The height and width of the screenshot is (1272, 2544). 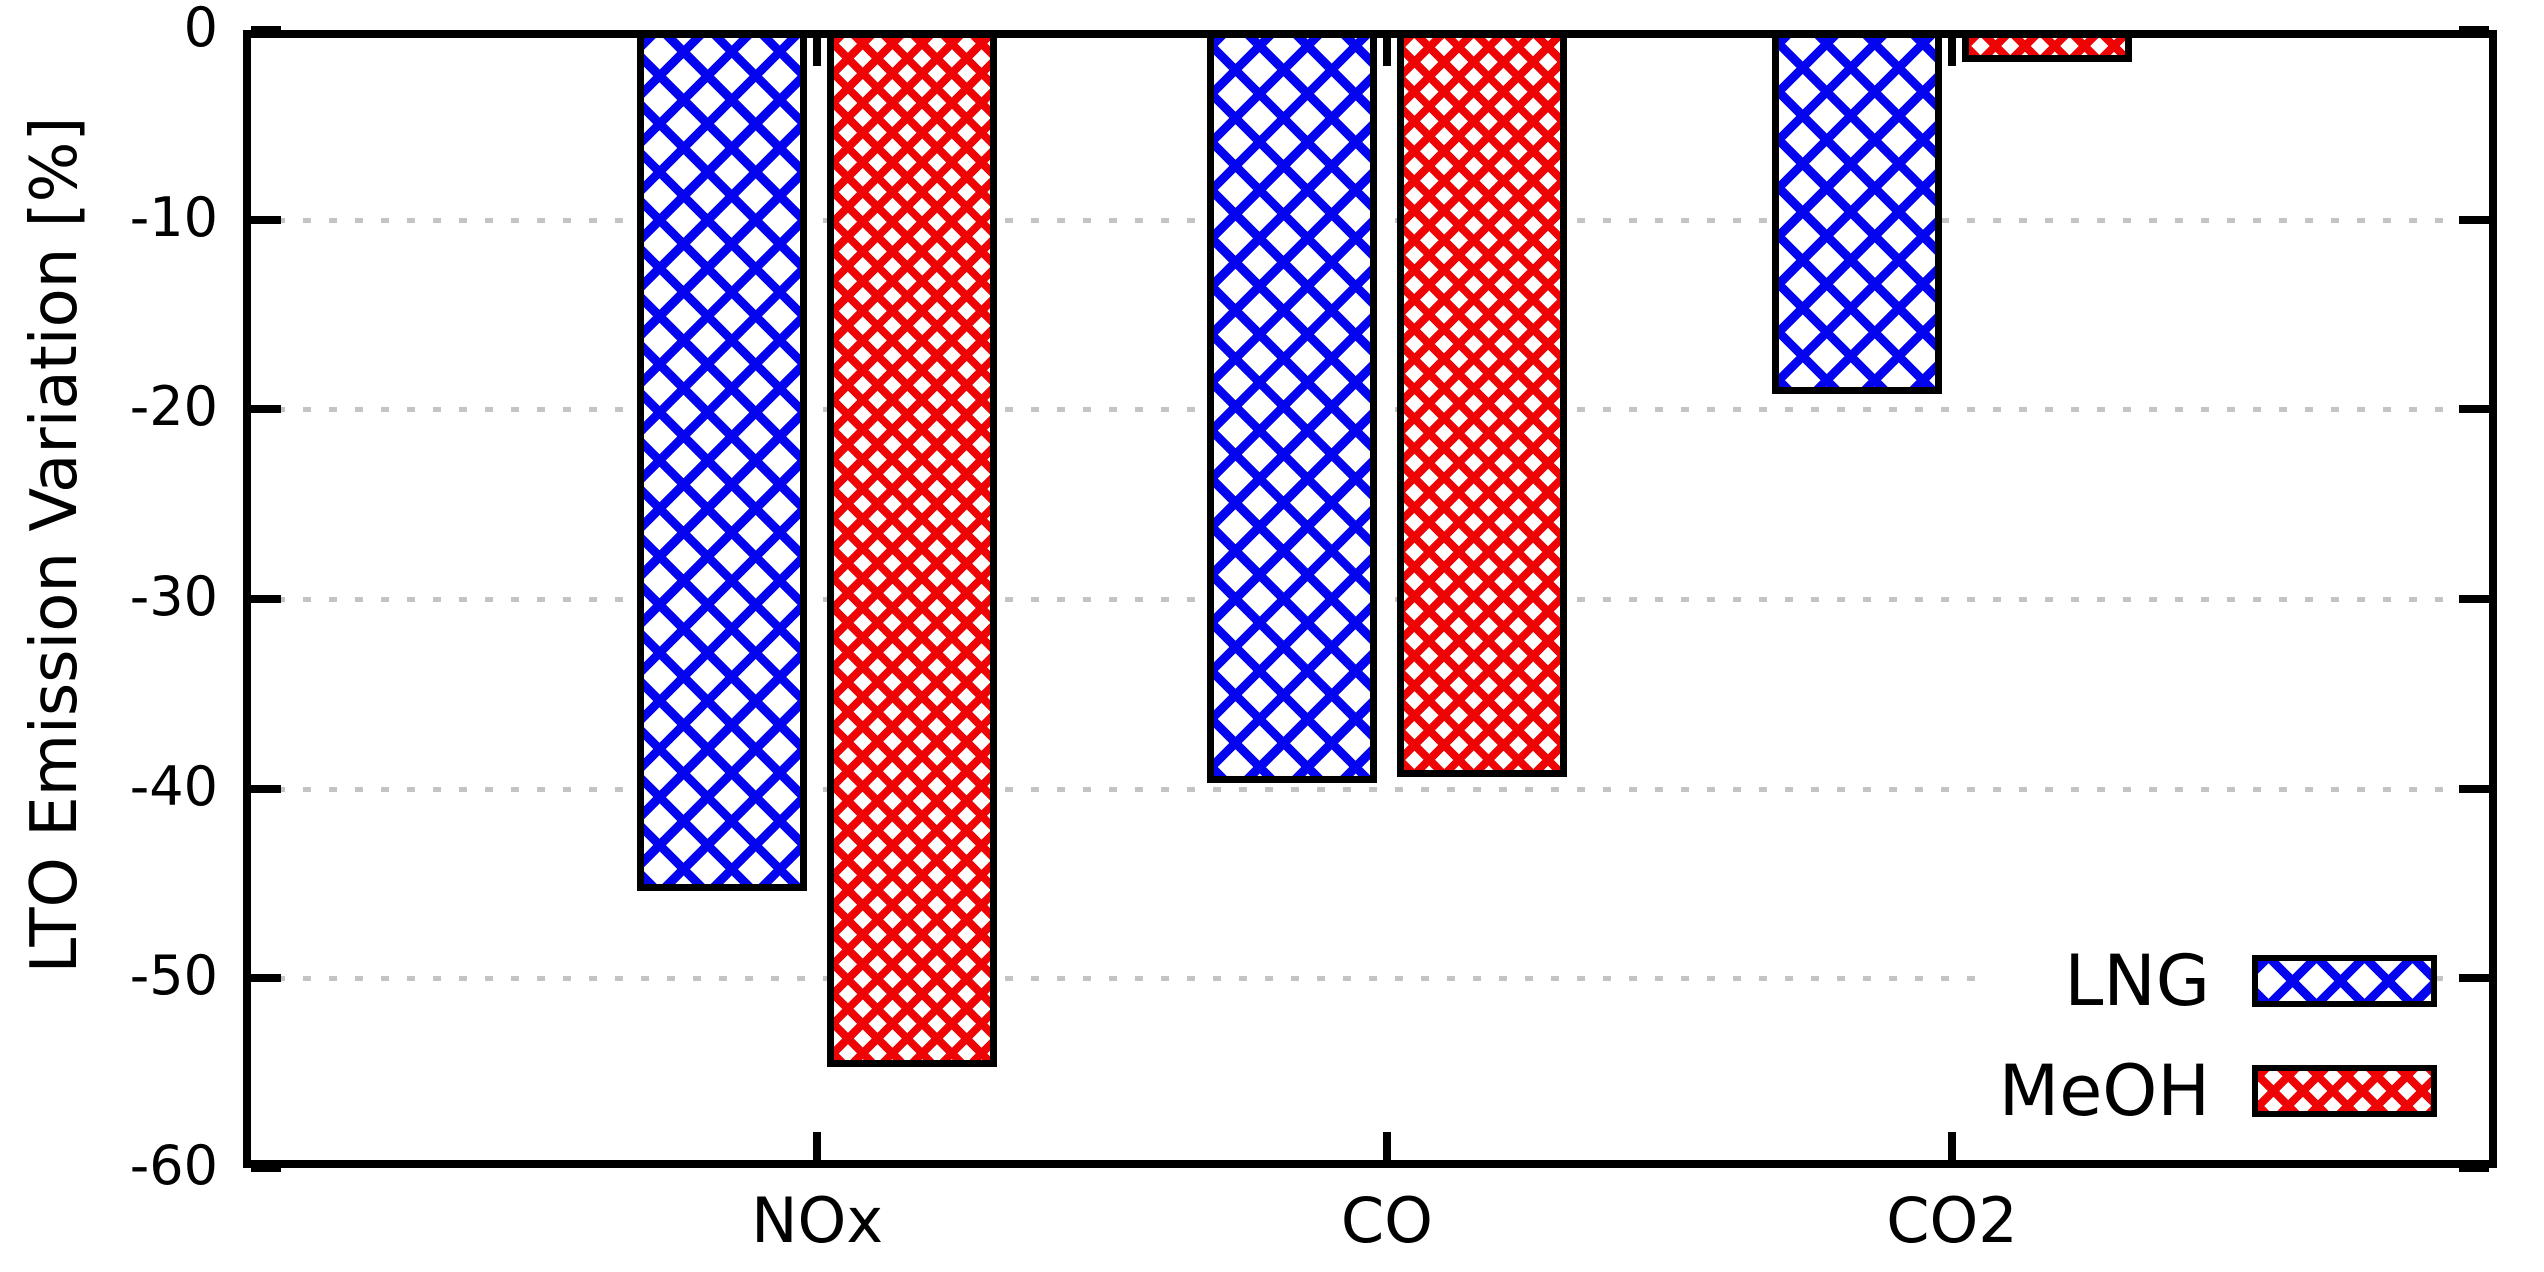 What do you see at coordinates (1386, 52) in the screenshot?
I see `x-tick-top-co` at bounding box center [1386, 52].